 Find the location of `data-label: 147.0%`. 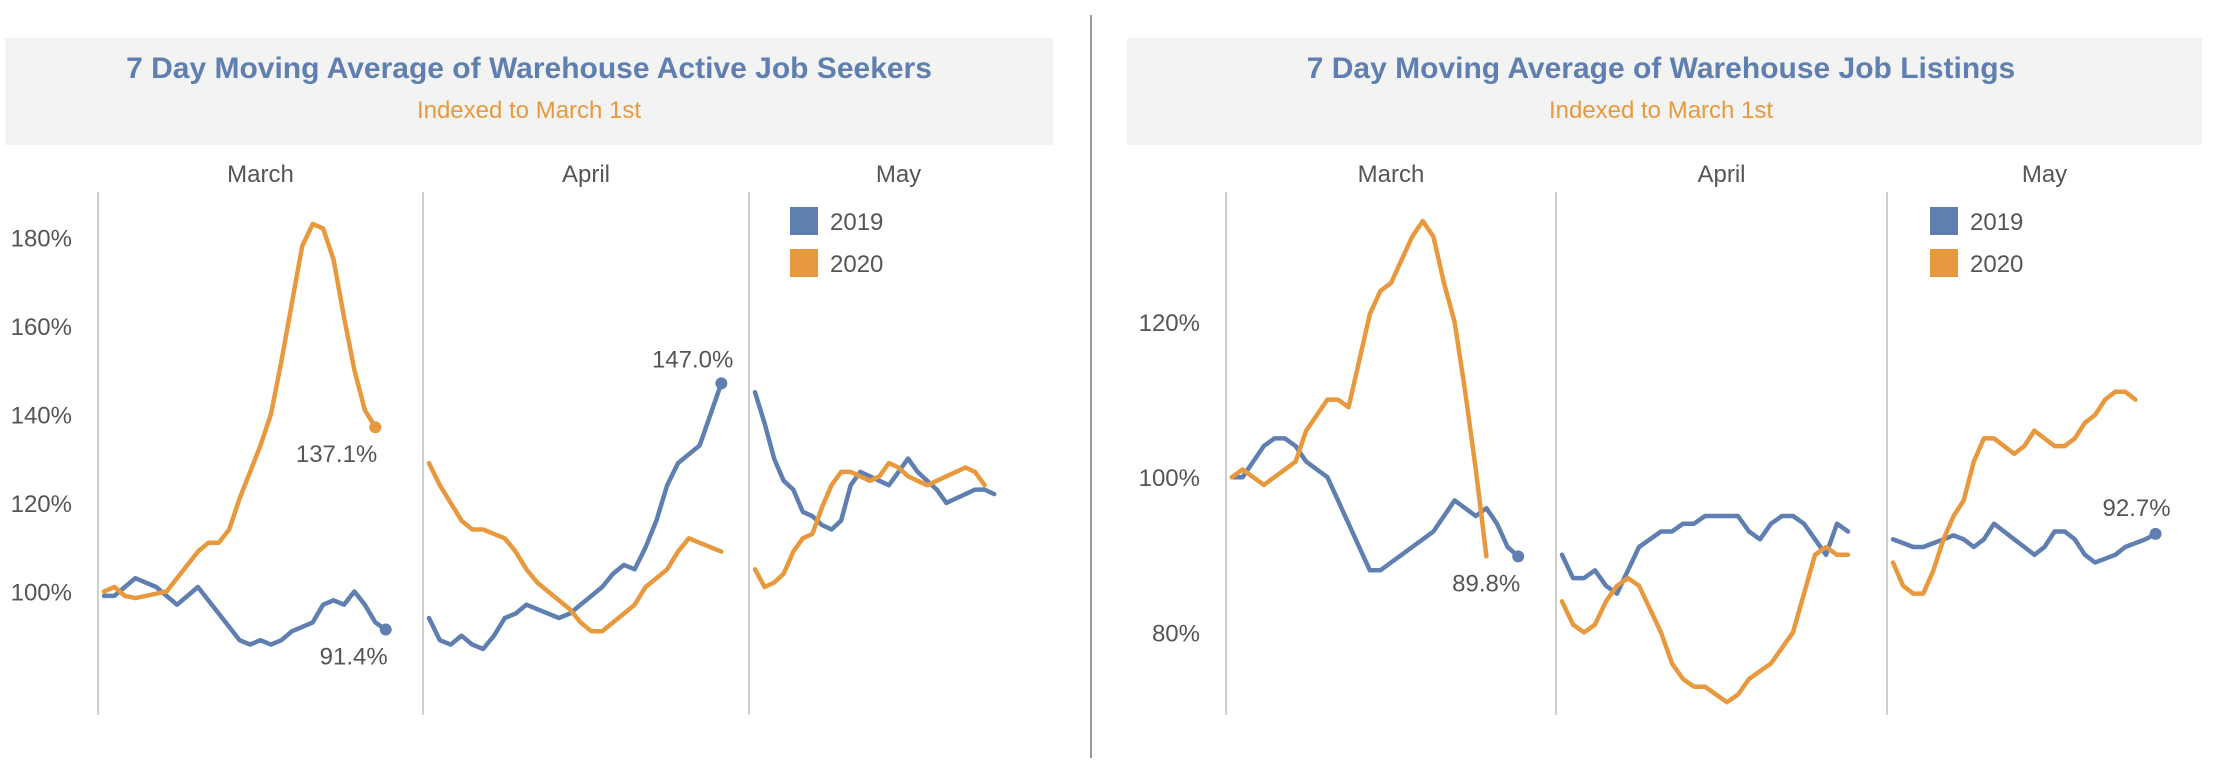

data-label: 147.0% is located at coordinates (692, 359).